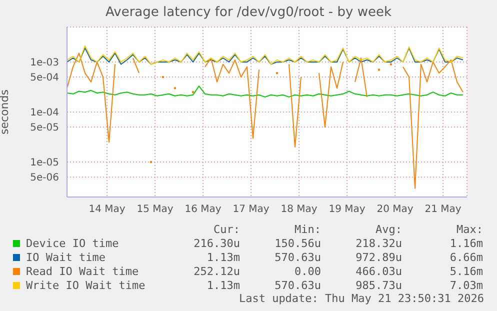 The height and width of the screenshot is (311, 497). I want to click on line-series, so click(265, 92).